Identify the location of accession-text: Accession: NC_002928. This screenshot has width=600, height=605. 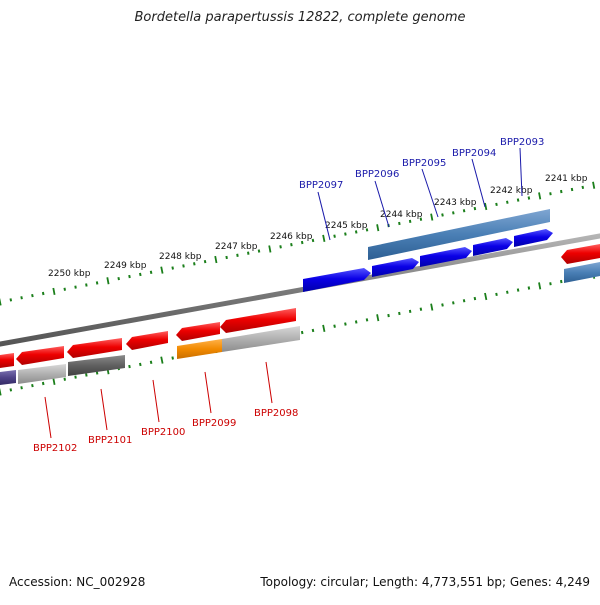
(77, 582).